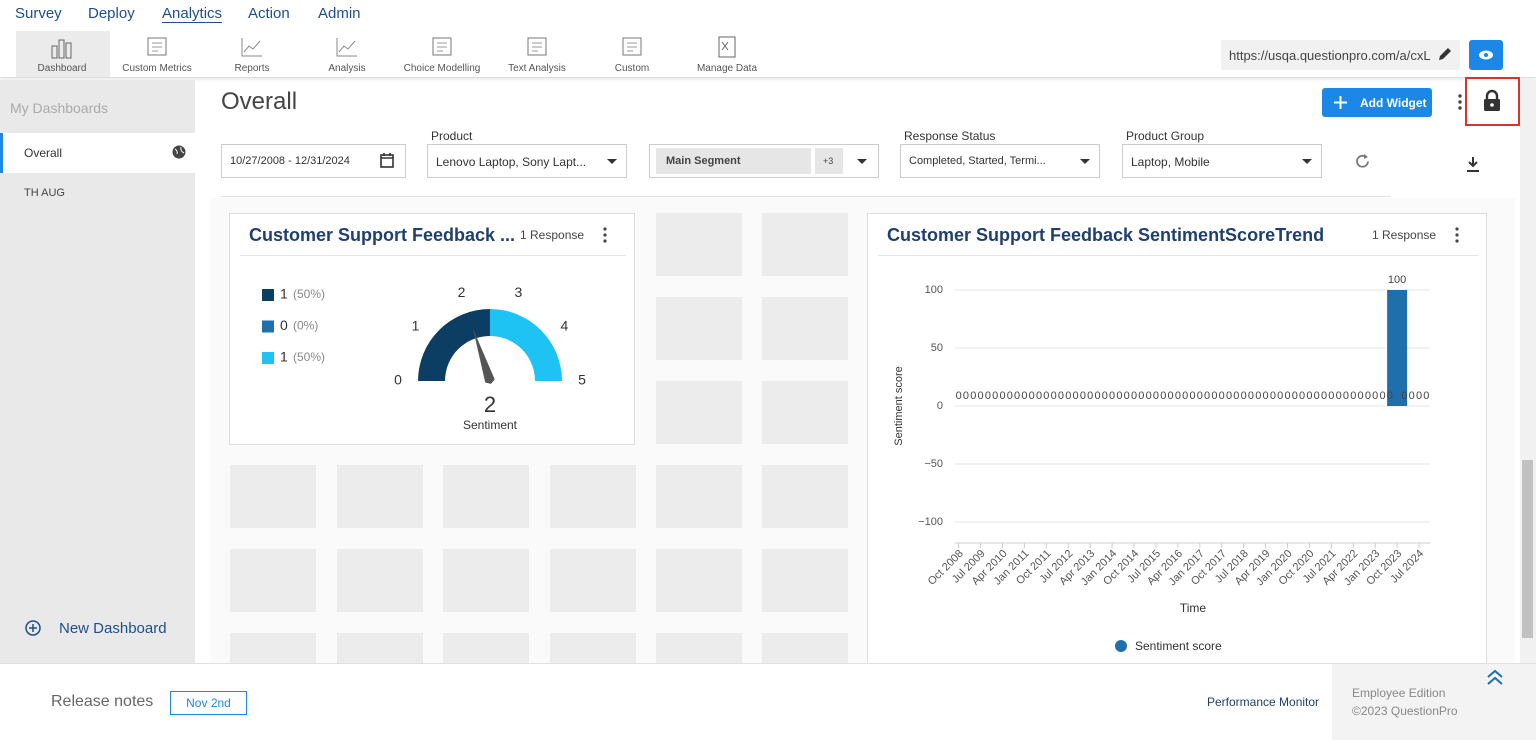  Describe the element at coordinates (97, 153) in the screenshot. I see `sidebar-item-active: Overall` at that location.